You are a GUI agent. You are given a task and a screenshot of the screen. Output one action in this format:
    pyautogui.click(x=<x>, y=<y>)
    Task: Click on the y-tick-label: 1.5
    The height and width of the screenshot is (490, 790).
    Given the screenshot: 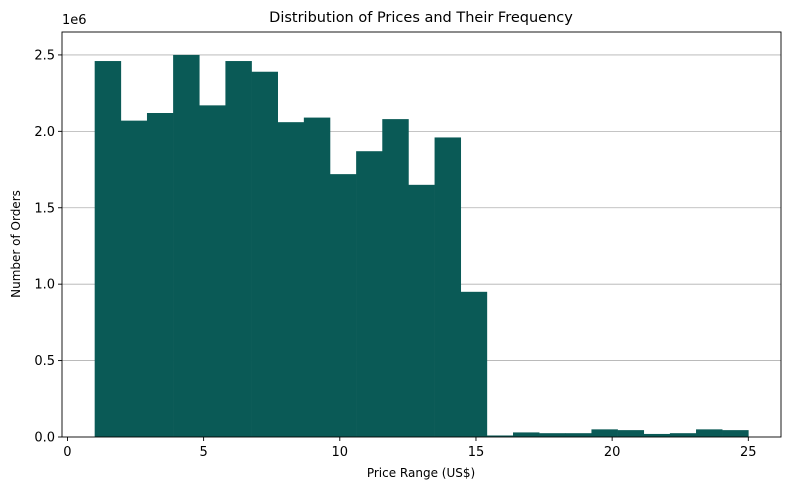 What is the action you would take?
    pyautogui.click(x=44, y=208)
    